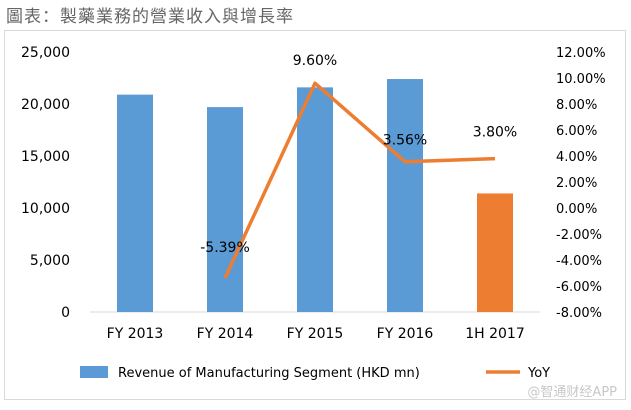  What do you see at coordinates (579, 287) in the screenshot?
I see `right-tick-label: -6.00%` at bounding box center [579, 287].